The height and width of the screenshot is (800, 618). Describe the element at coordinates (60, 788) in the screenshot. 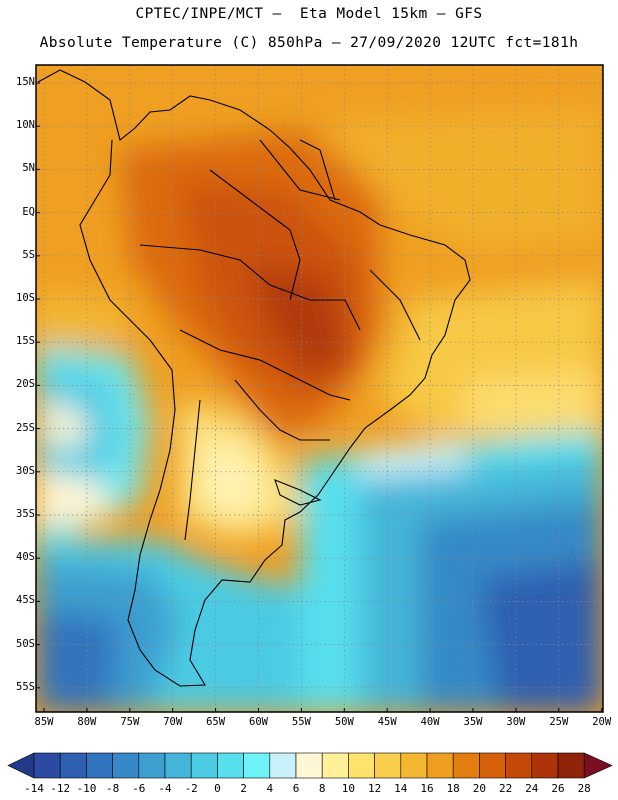

I see `colorbar-label: -12` at that location.